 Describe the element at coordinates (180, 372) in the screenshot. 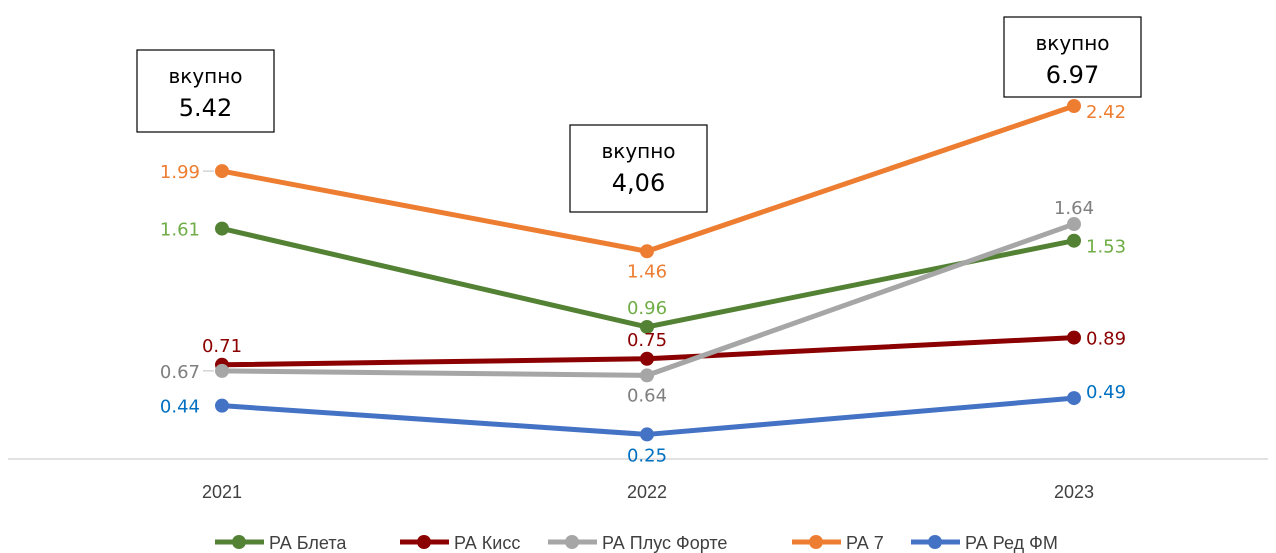

I see `data-label-2-0: 0.67` at that location.